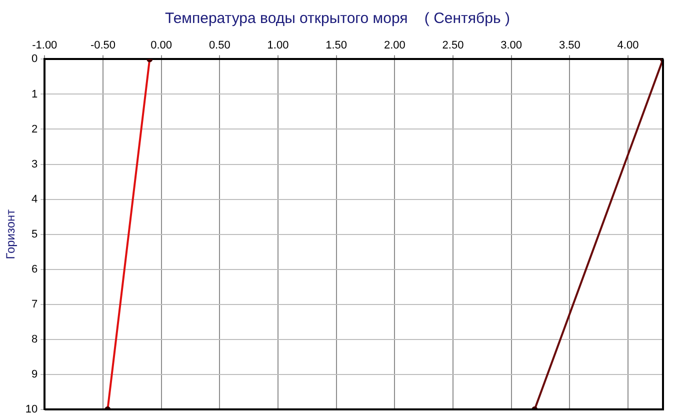 Image resolution: width=675 pixels, height=419 pixels. Describe the element at coordinates (35, 164) in the screenshot. I see `y-tick-label: 3` at that location.